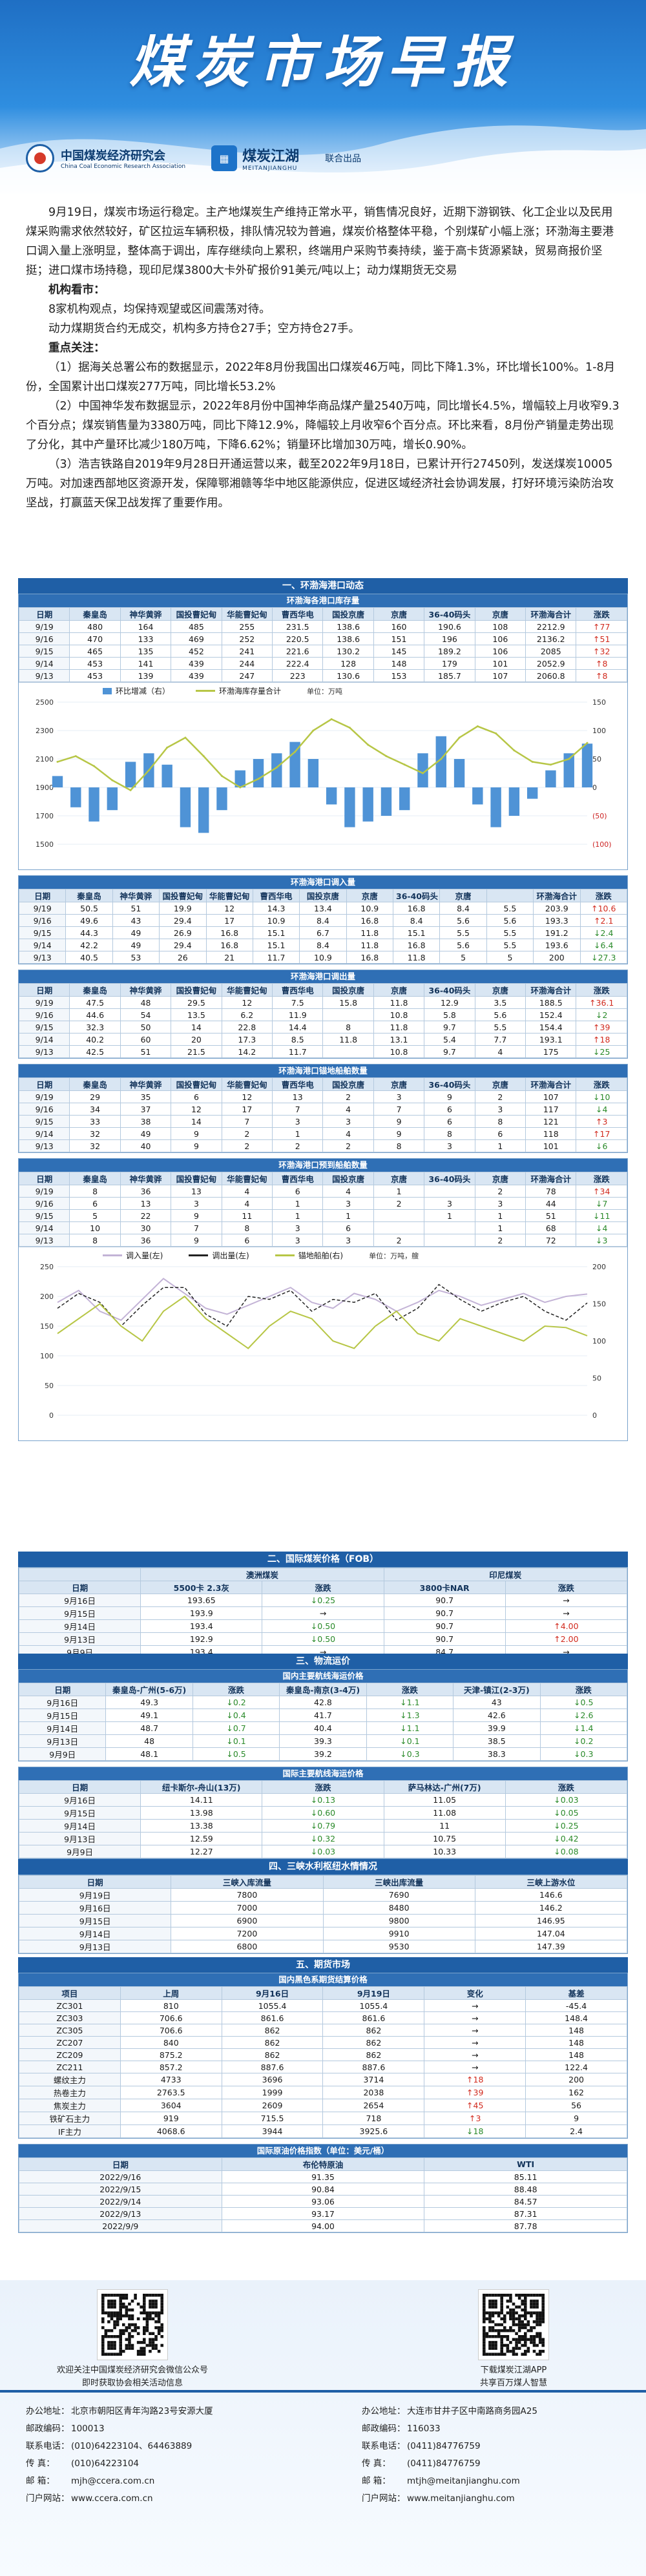 Image resolution: width=646 pixels, height=2576 pixels. I want to click on table-cell: 6800, so click(248, 1946).